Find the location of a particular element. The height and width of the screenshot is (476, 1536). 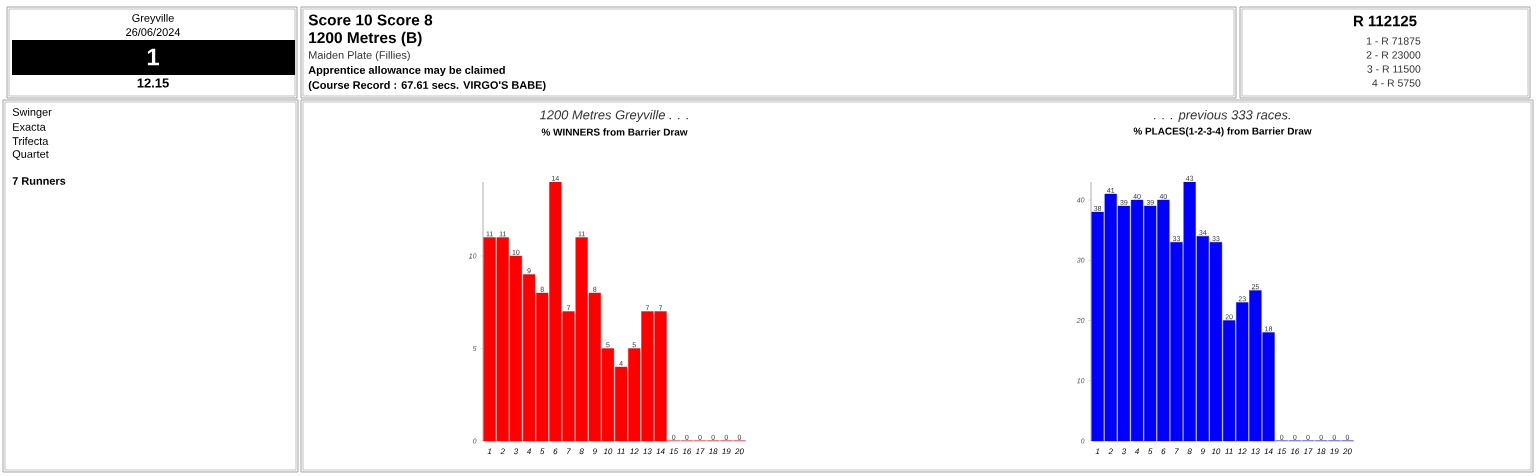

text: 4 - R 5750 is located at coordinates (1396, 83).